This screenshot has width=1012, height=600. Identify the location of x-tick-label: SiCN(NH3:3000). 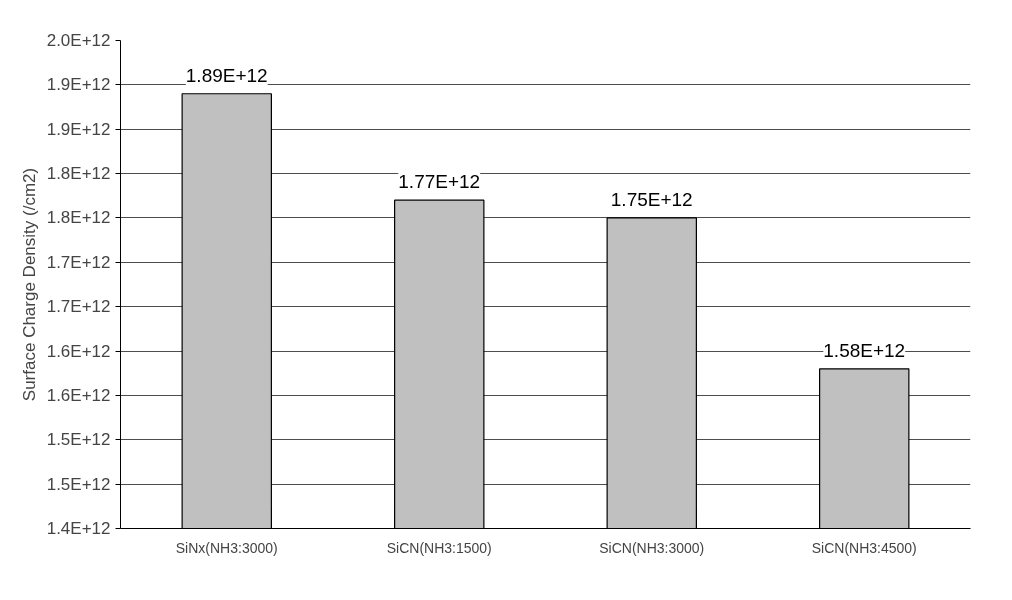
(652, 547).